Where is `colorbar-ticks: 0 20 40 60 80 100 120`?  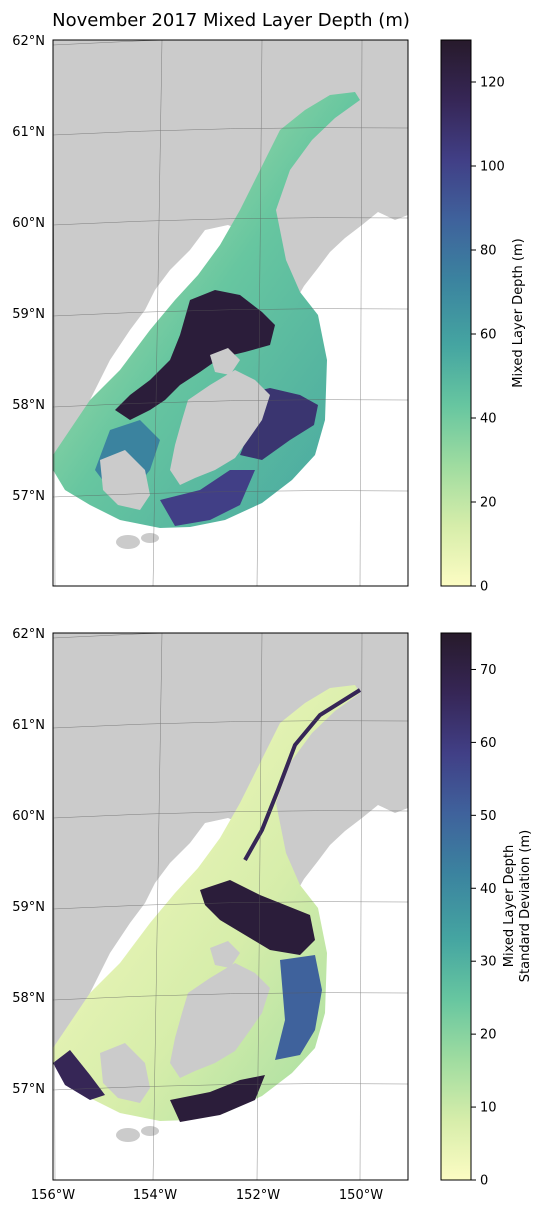
colorbar-ticks: 0 20 40 60 80 100 120 is located at coordinates (488, 335).